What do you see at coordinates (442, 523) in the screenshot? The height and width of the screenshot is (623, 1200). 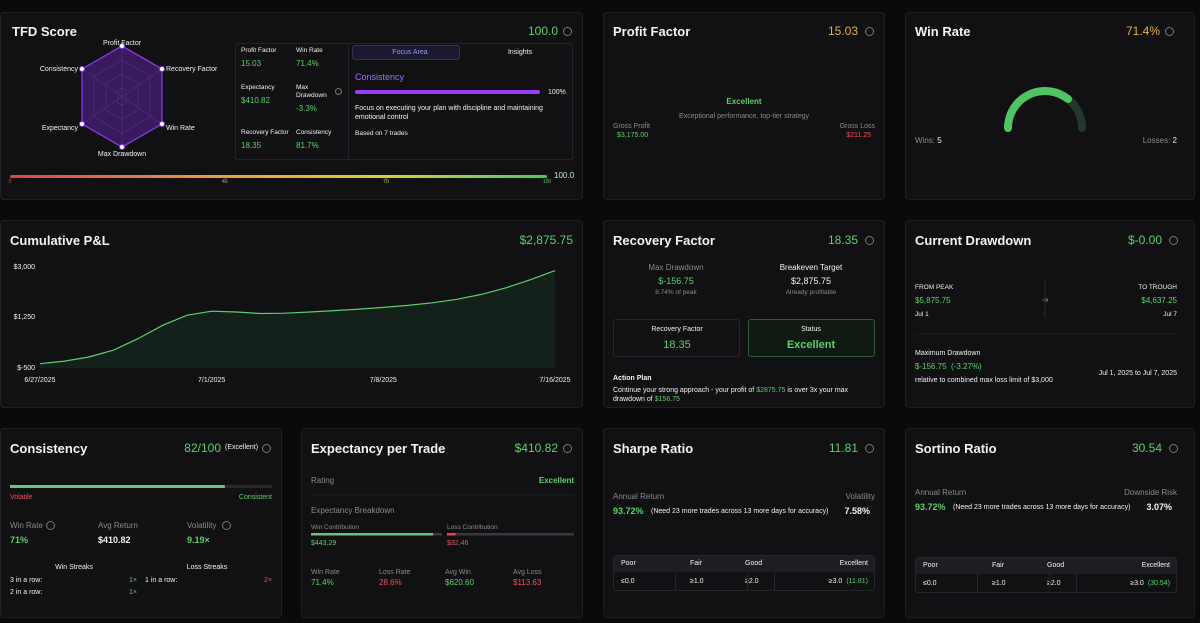 I see `expectancy-card` at bounding box center [442, 523].